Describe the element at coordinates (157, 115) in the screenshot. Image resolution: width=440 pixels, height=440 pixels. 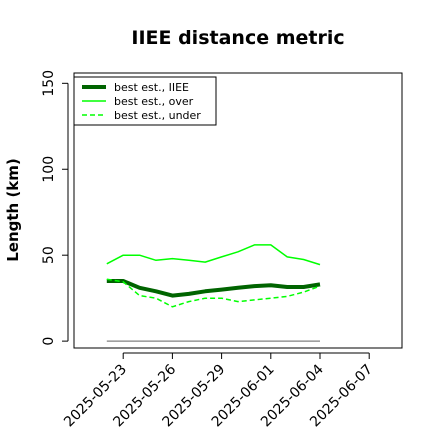
I see `legend-label-2: best est., under` at that location.